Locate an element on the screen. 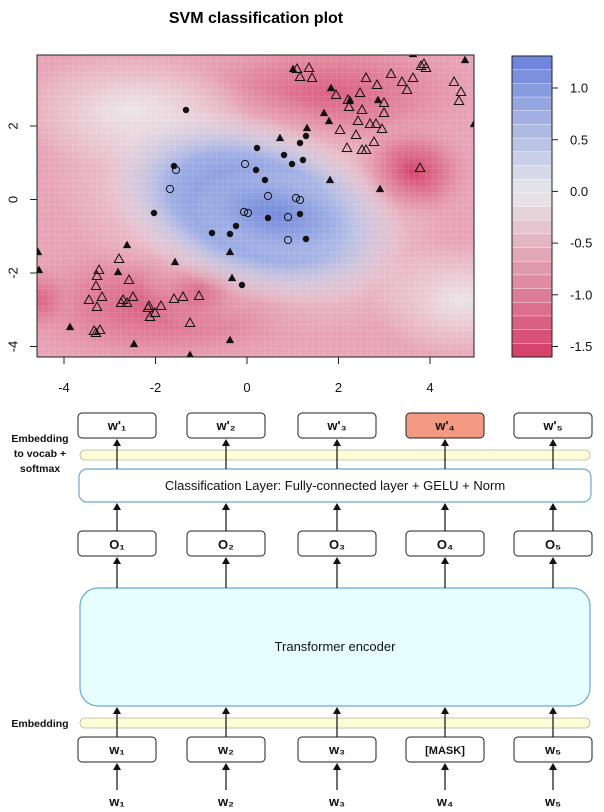 The height and width of the screenshot is (812, 604). input-token-label: w₅ is located at coordinates (552, 749).